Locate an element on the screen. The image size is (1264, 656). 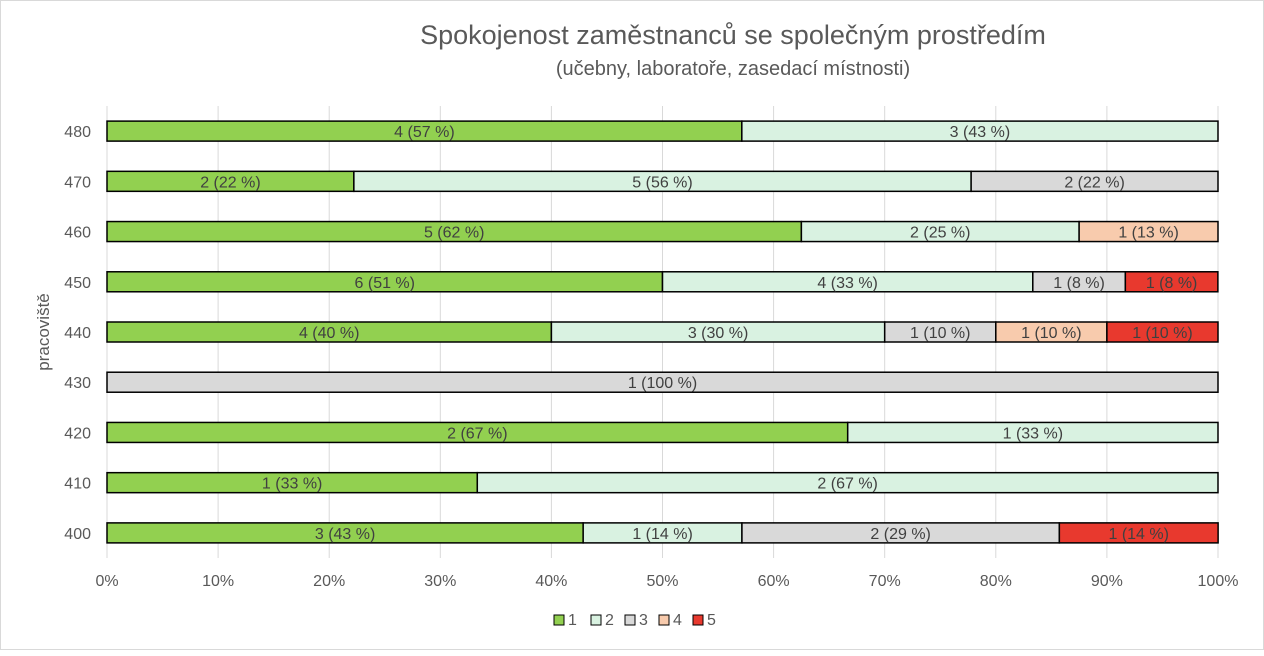
data-label: 2 (25 %) is located at coordinates (940, 233).